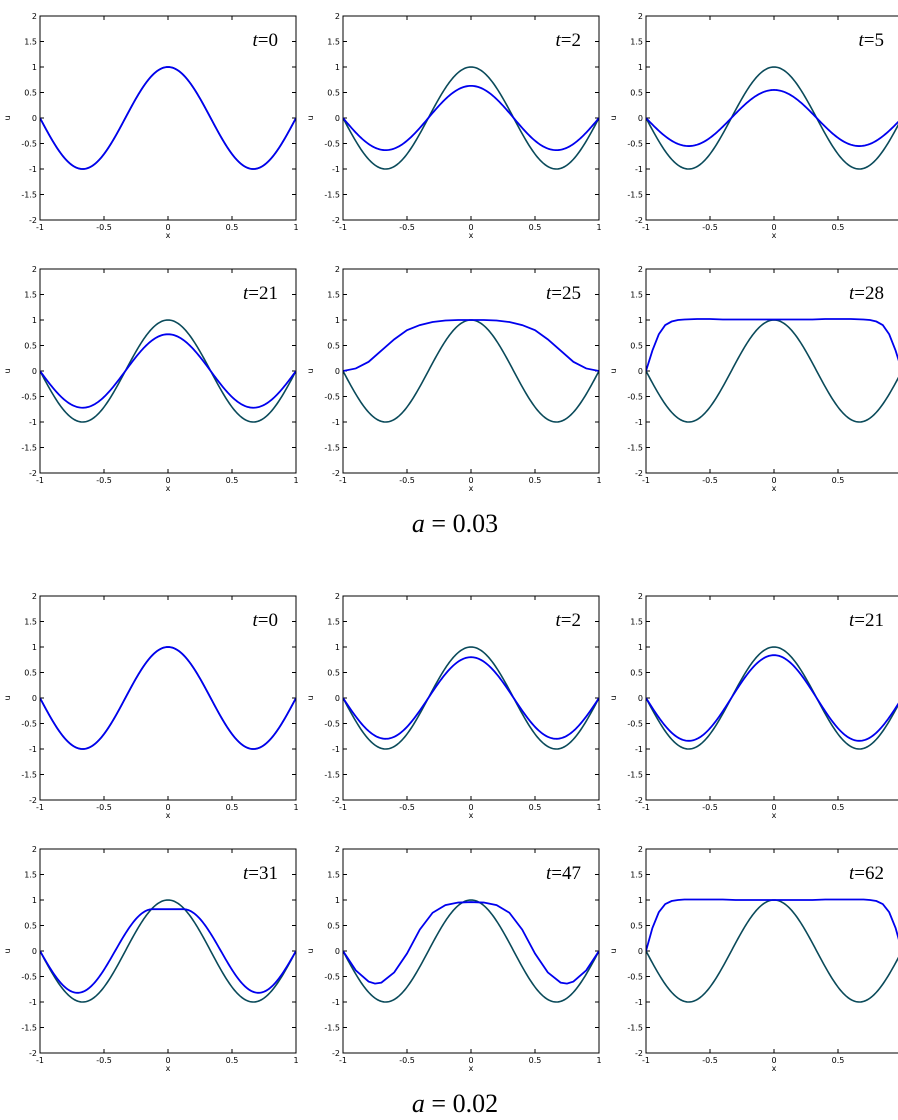  I want to click on time-label: t=25, so click(563, 293).